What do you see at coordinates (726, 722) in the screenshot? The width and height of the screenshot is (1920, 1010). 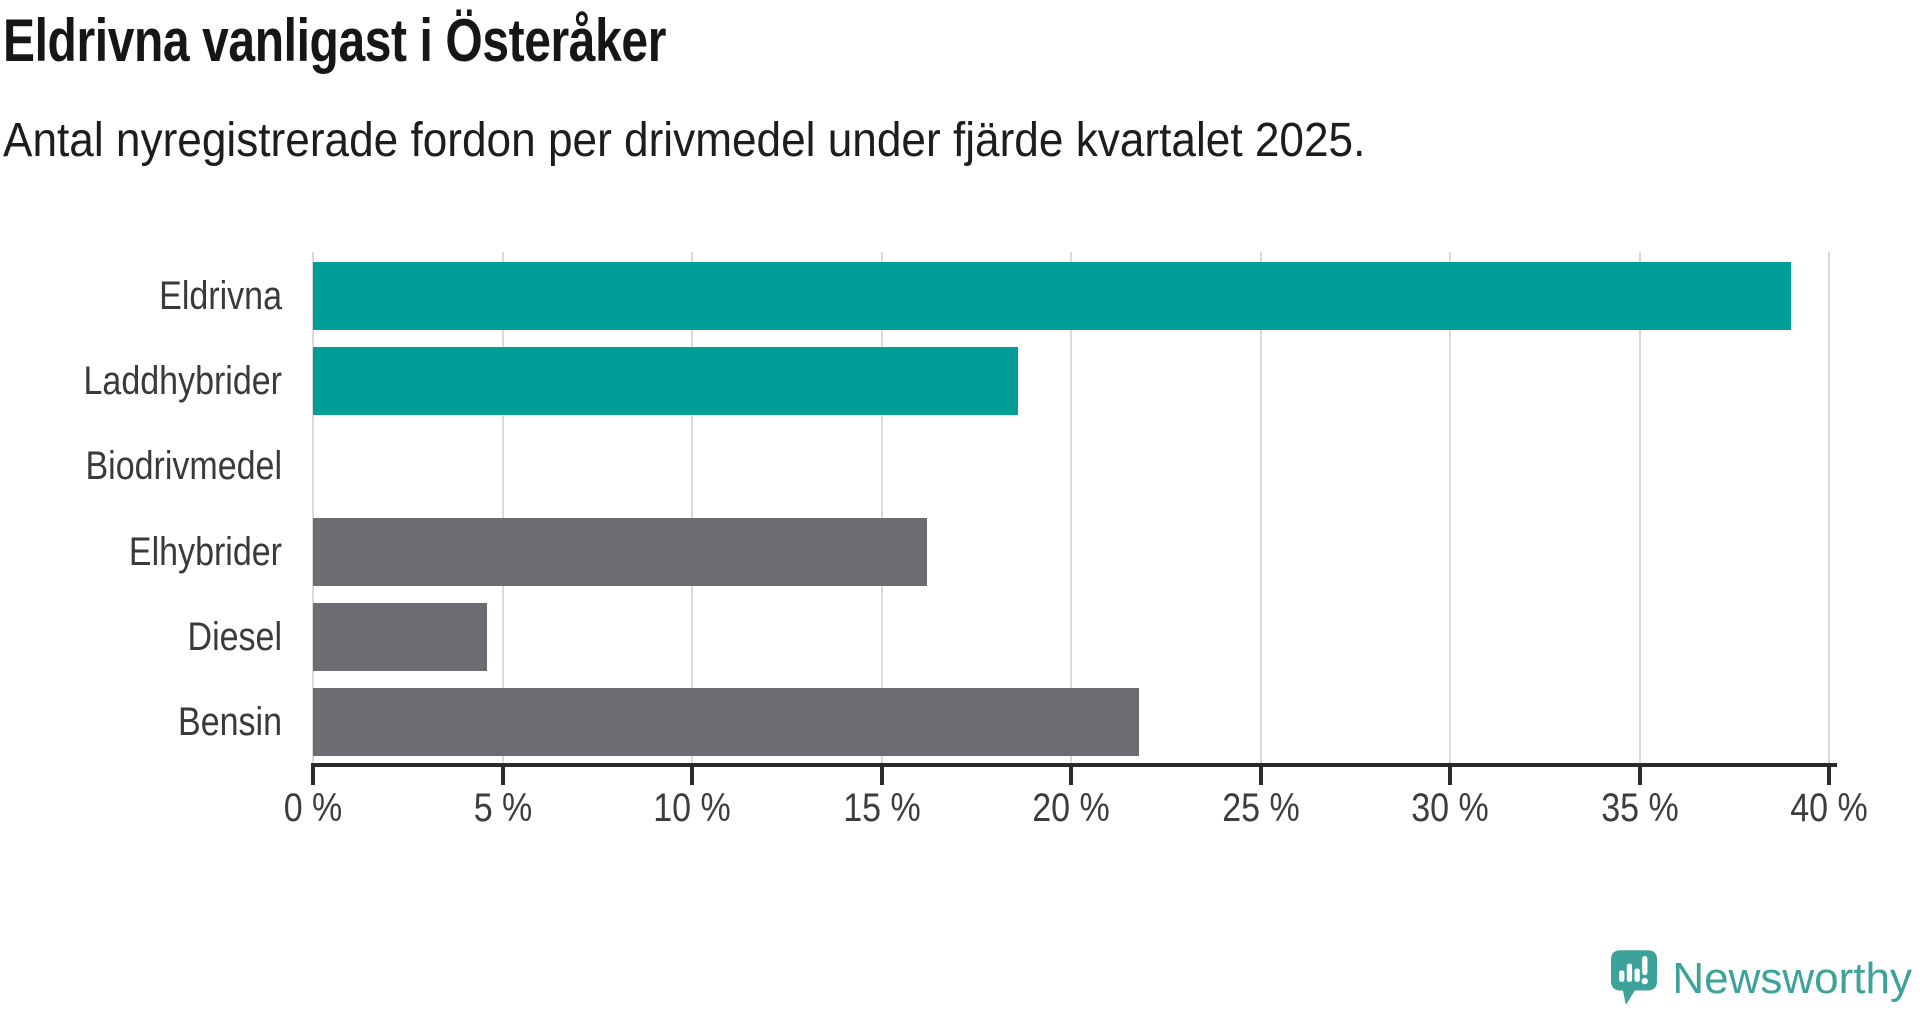 I see `bar-bensin` at bounding box center [726, 722].